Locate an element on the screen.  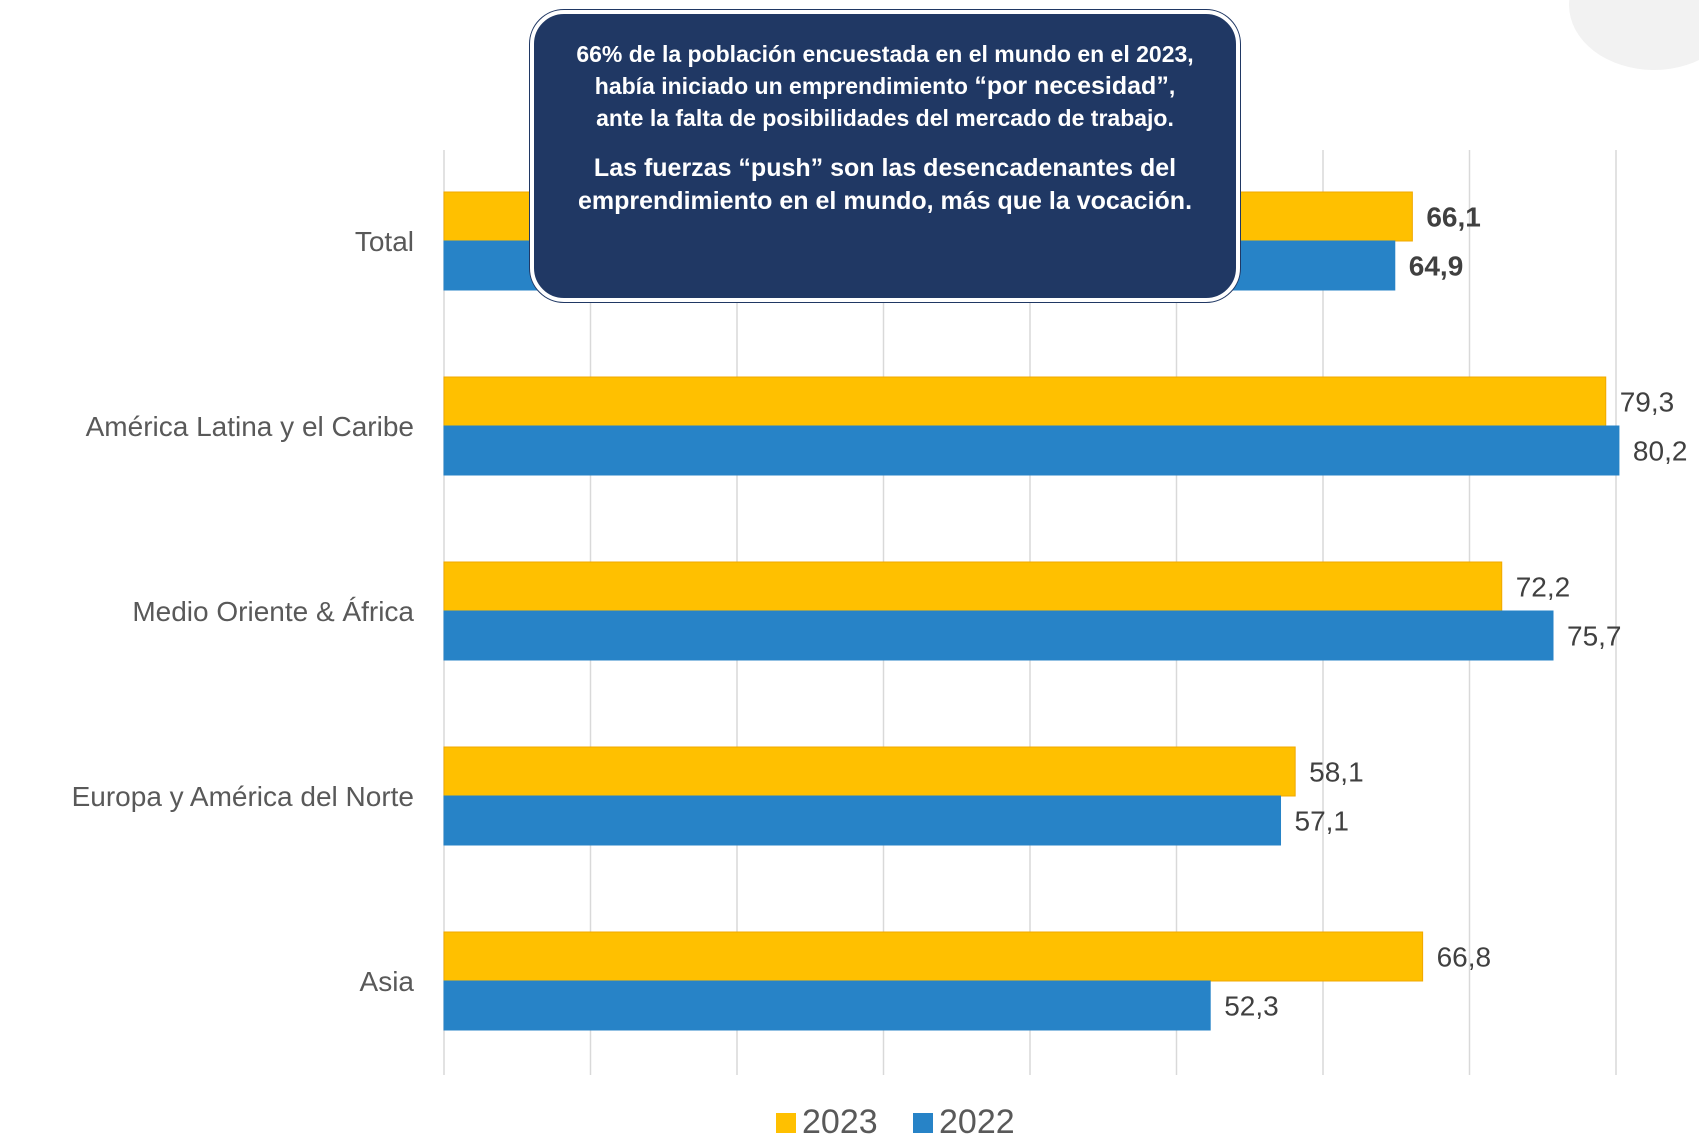
category-label: Medio Oriente & África is located at coordinates (273, 611).